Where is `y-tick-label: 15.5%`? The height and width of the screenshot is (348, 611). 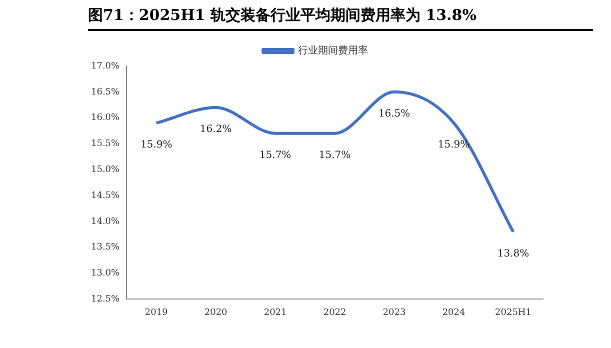 y-tick-label: 15.5% is located at coordinates (105, 144).